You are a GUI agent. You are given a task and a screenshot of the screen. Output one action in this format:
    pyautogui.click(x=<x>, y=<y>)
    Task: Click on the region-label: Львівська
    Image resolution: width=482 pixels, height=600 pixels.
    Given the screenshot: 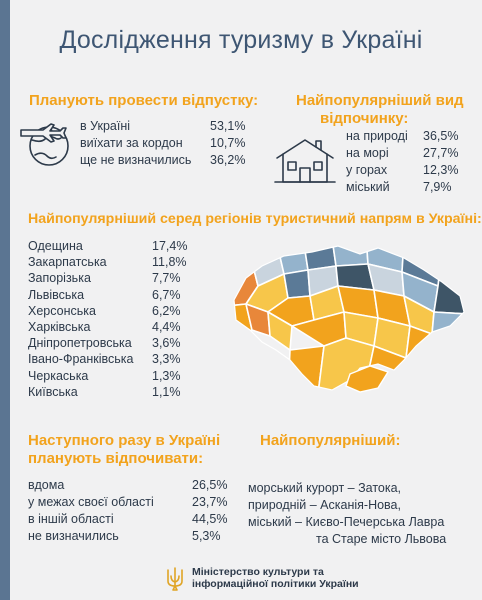 What is the action you would take?
    pyautogui.click(x=56, y=294)
    